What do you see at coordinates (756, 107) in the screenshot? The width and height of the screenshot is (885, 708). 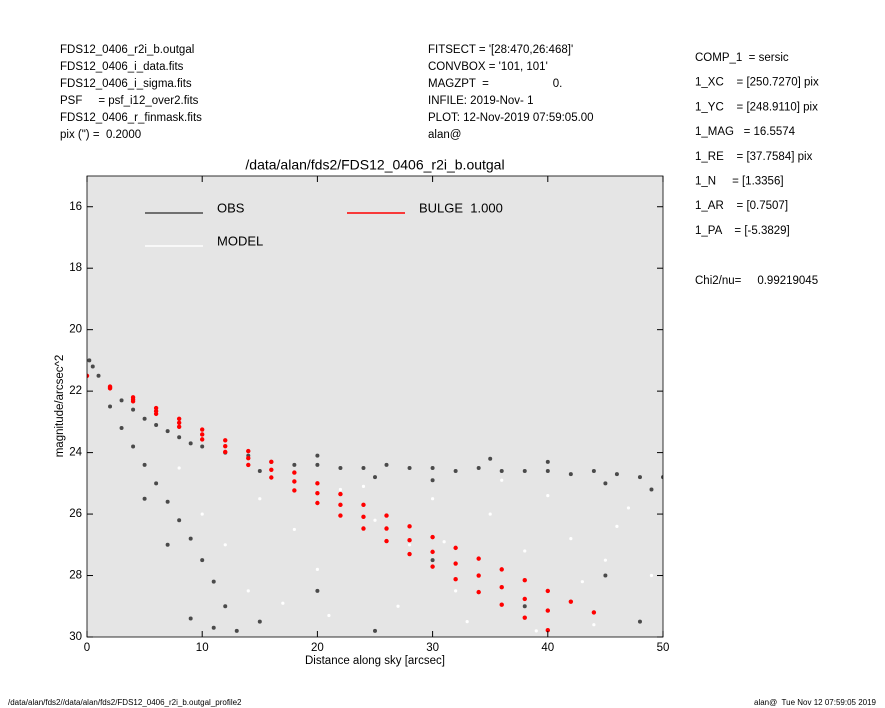 I see `fit-parameter: 1_YC = [248.9110] pix` at bounding box center [756, 107].